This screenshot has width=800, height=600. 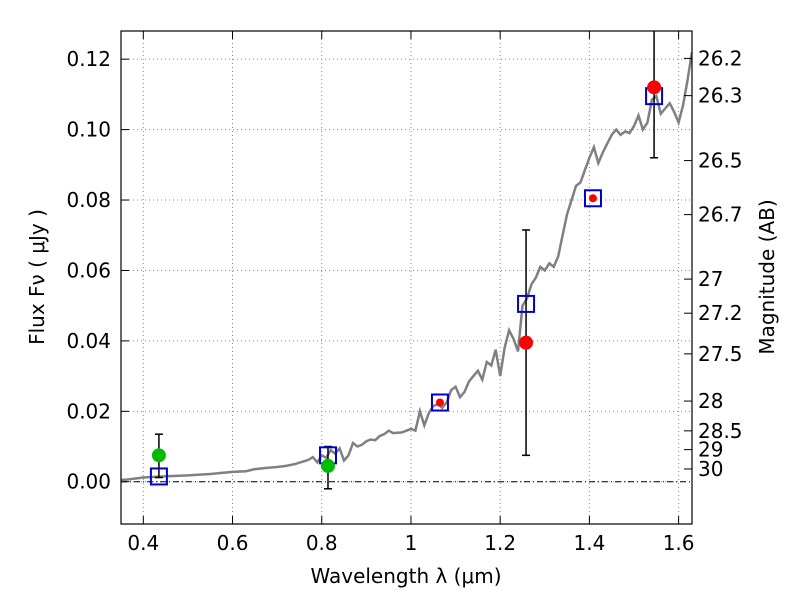 I want to click on x-tick-label: 1.4, so click(x=589, y=543).